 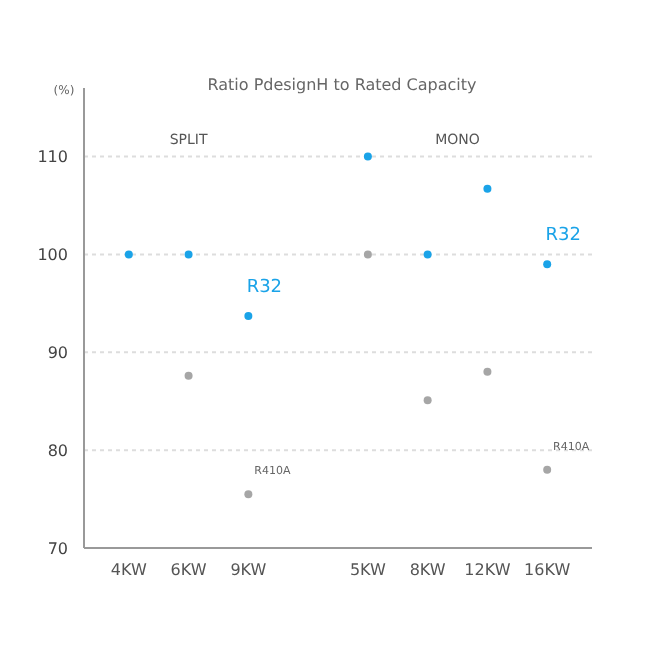 What do you see at coordinates (57, 450) in the screenshot?
I see `y-tick-label: 80` at bounding box center [57, 450].